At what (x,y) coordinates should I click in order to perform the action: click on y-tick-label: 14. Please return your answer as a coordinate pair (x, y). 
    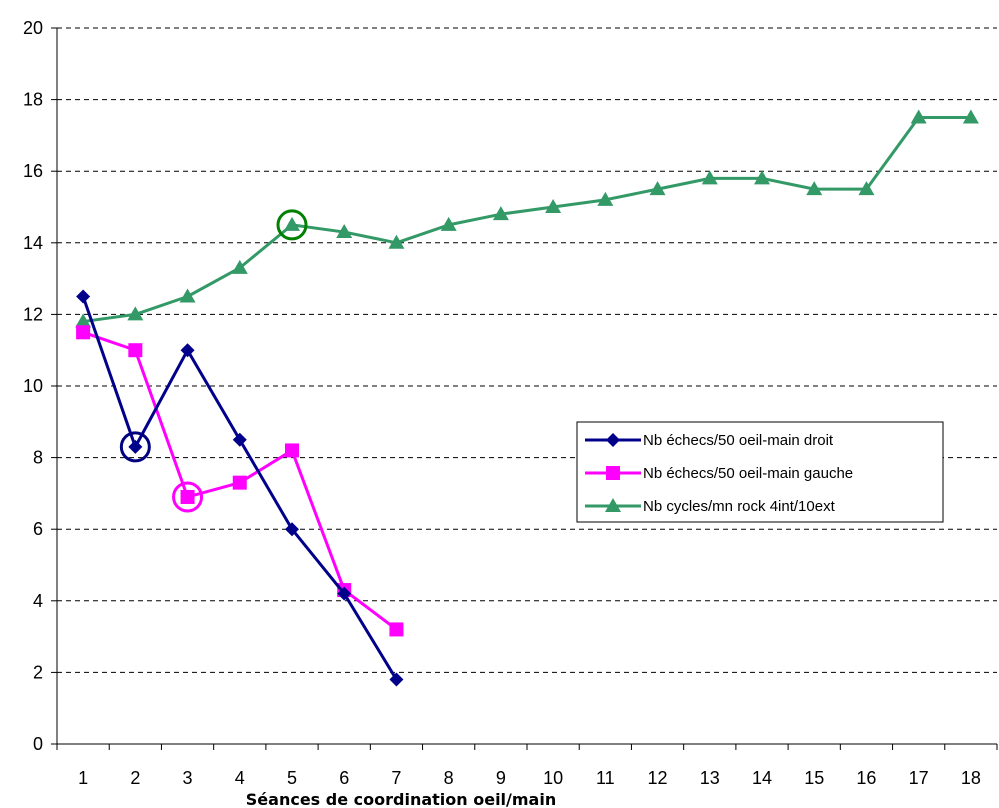
    Looking at the image, I should click on (33, 243).